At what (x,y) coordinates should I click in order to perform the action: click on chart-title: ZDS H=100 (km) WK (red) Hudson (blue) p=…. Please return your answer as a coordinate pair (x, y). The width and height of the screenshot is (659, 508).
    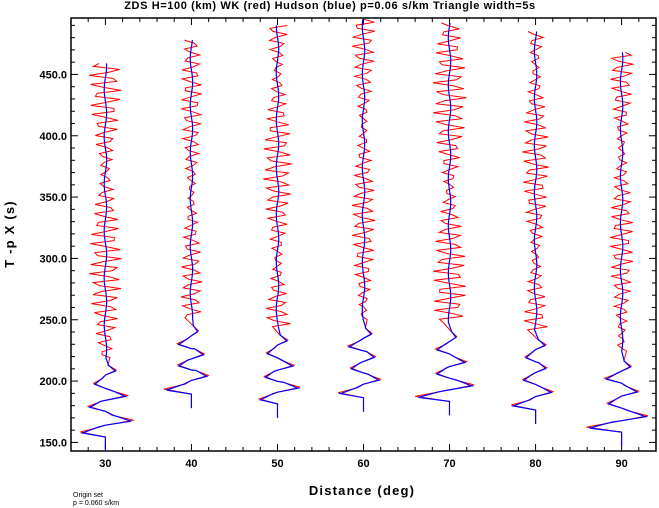
    Looking at the image, I should click on (330, 6).